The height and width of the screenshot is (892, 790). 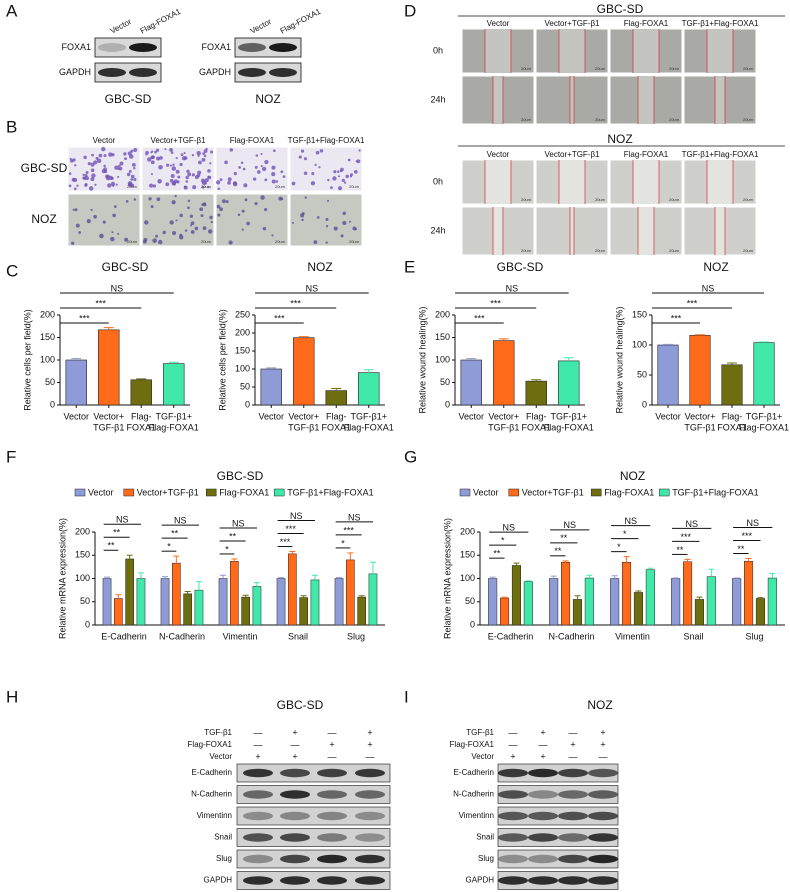 I want to click on x-tick-label: Flag-, so click(x=141, y=416).